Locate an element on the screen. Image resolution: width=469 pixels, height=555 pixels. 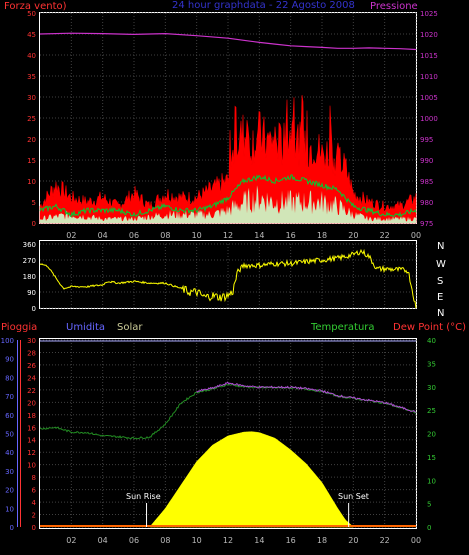
wind-low-area is located at coordinates (228, 204).